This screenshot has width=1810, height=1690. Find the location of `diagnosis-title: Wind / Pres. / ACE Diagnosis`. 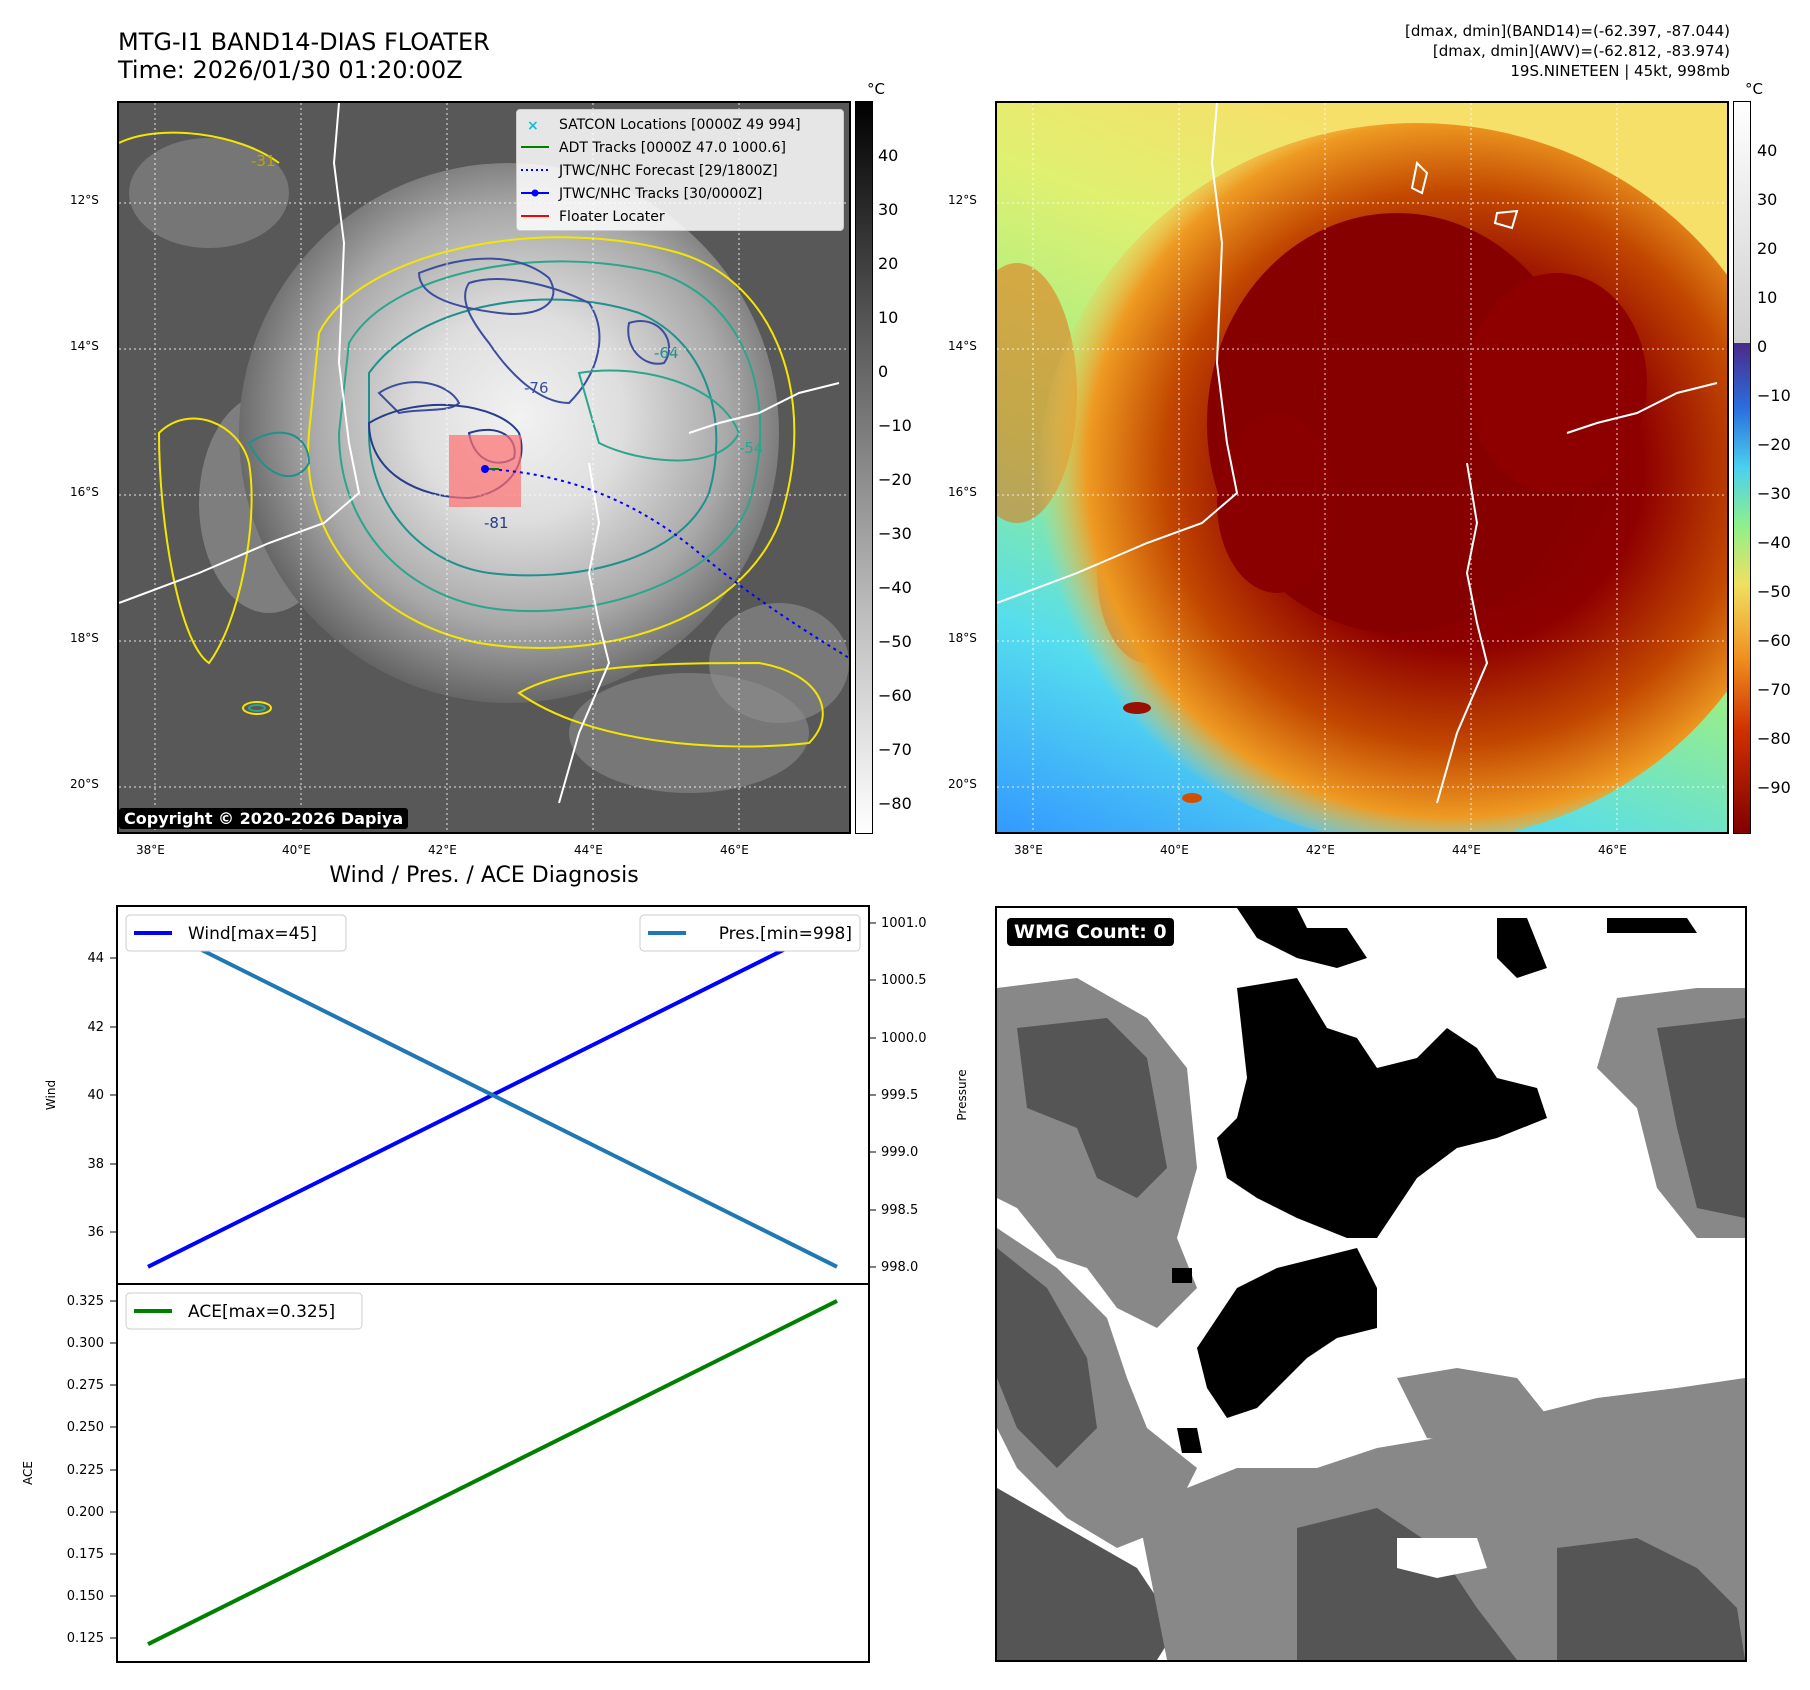

diagnosis-title: Wind / Pres. / ACE Diagnosis is located at coordinates (484, 875).